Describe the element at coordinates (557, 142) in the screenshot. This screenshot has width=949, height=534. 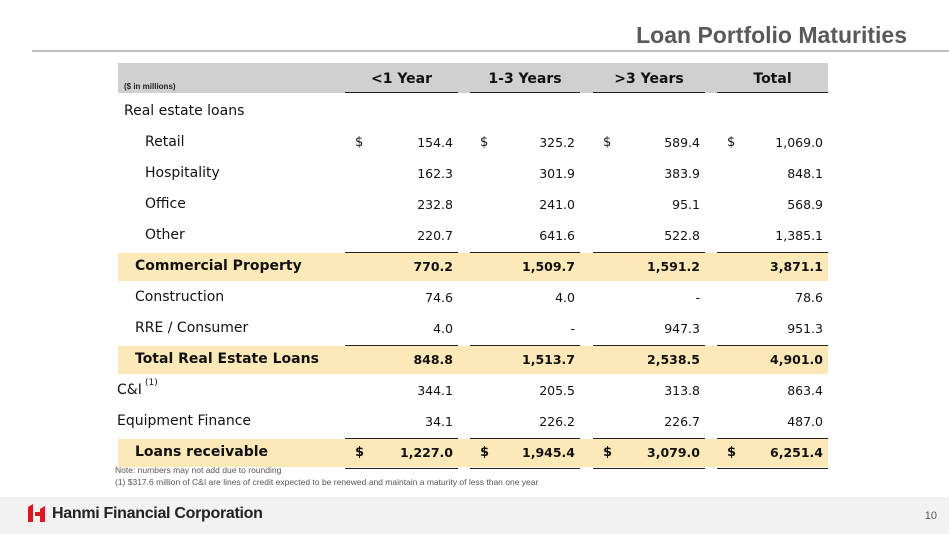
I see `table-cell: 325.2` at that location.